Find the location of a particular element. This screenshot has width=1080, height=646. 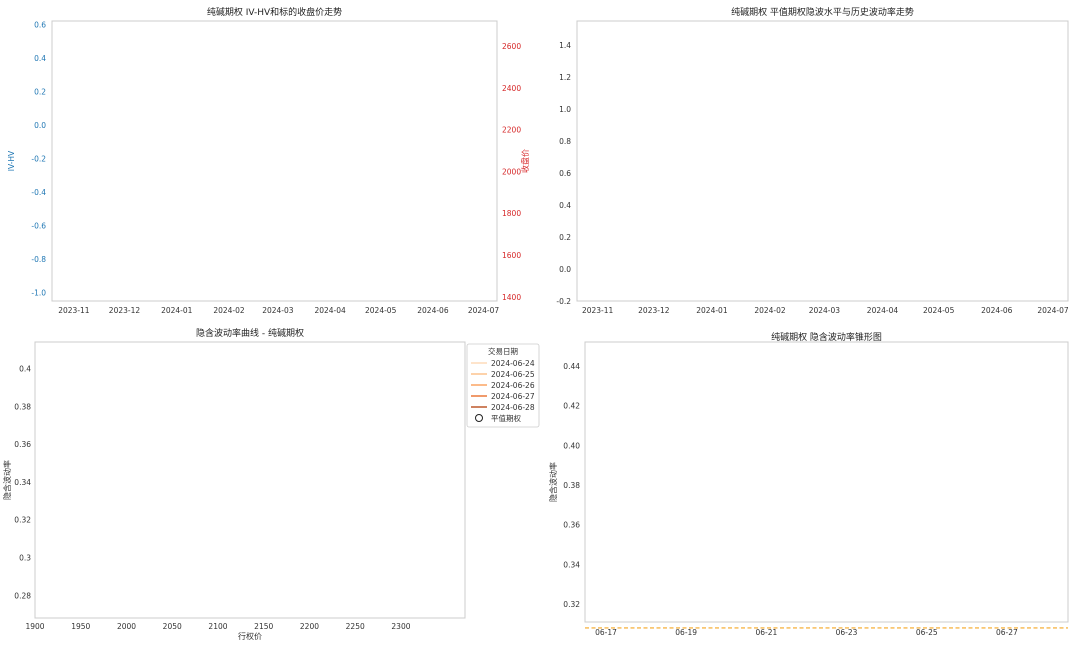

legend-label-3: 2024-06-27 is located at coordinates (513, 396).